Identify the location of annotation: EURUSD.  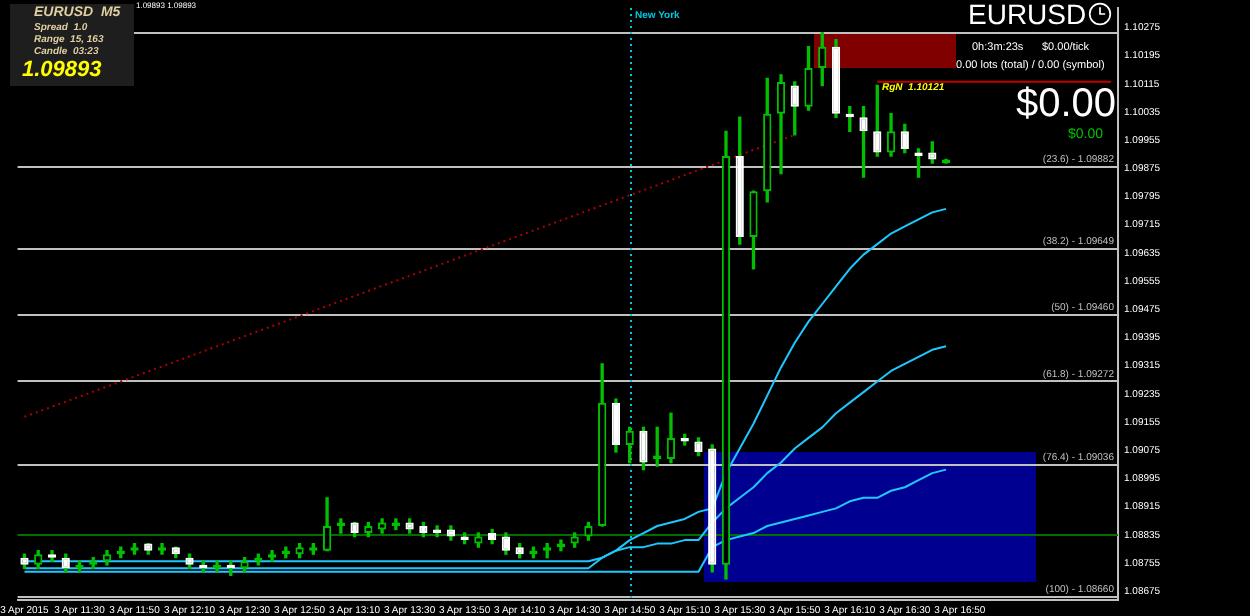
(1027, 15).